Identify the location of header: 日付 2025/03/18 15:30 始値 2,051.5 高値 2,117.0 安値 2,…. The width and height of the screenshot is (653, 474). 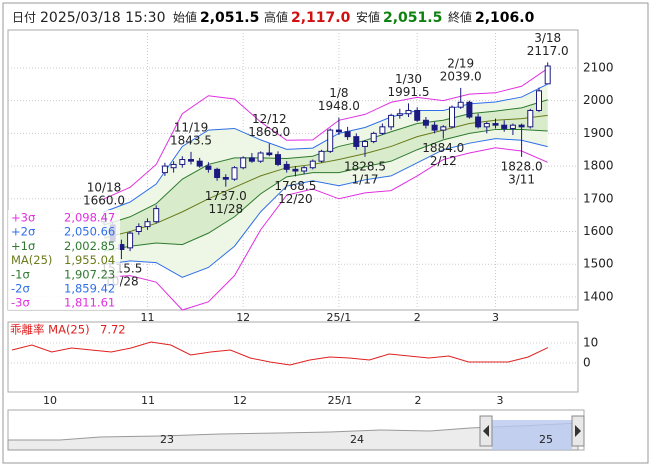
(273, 18).